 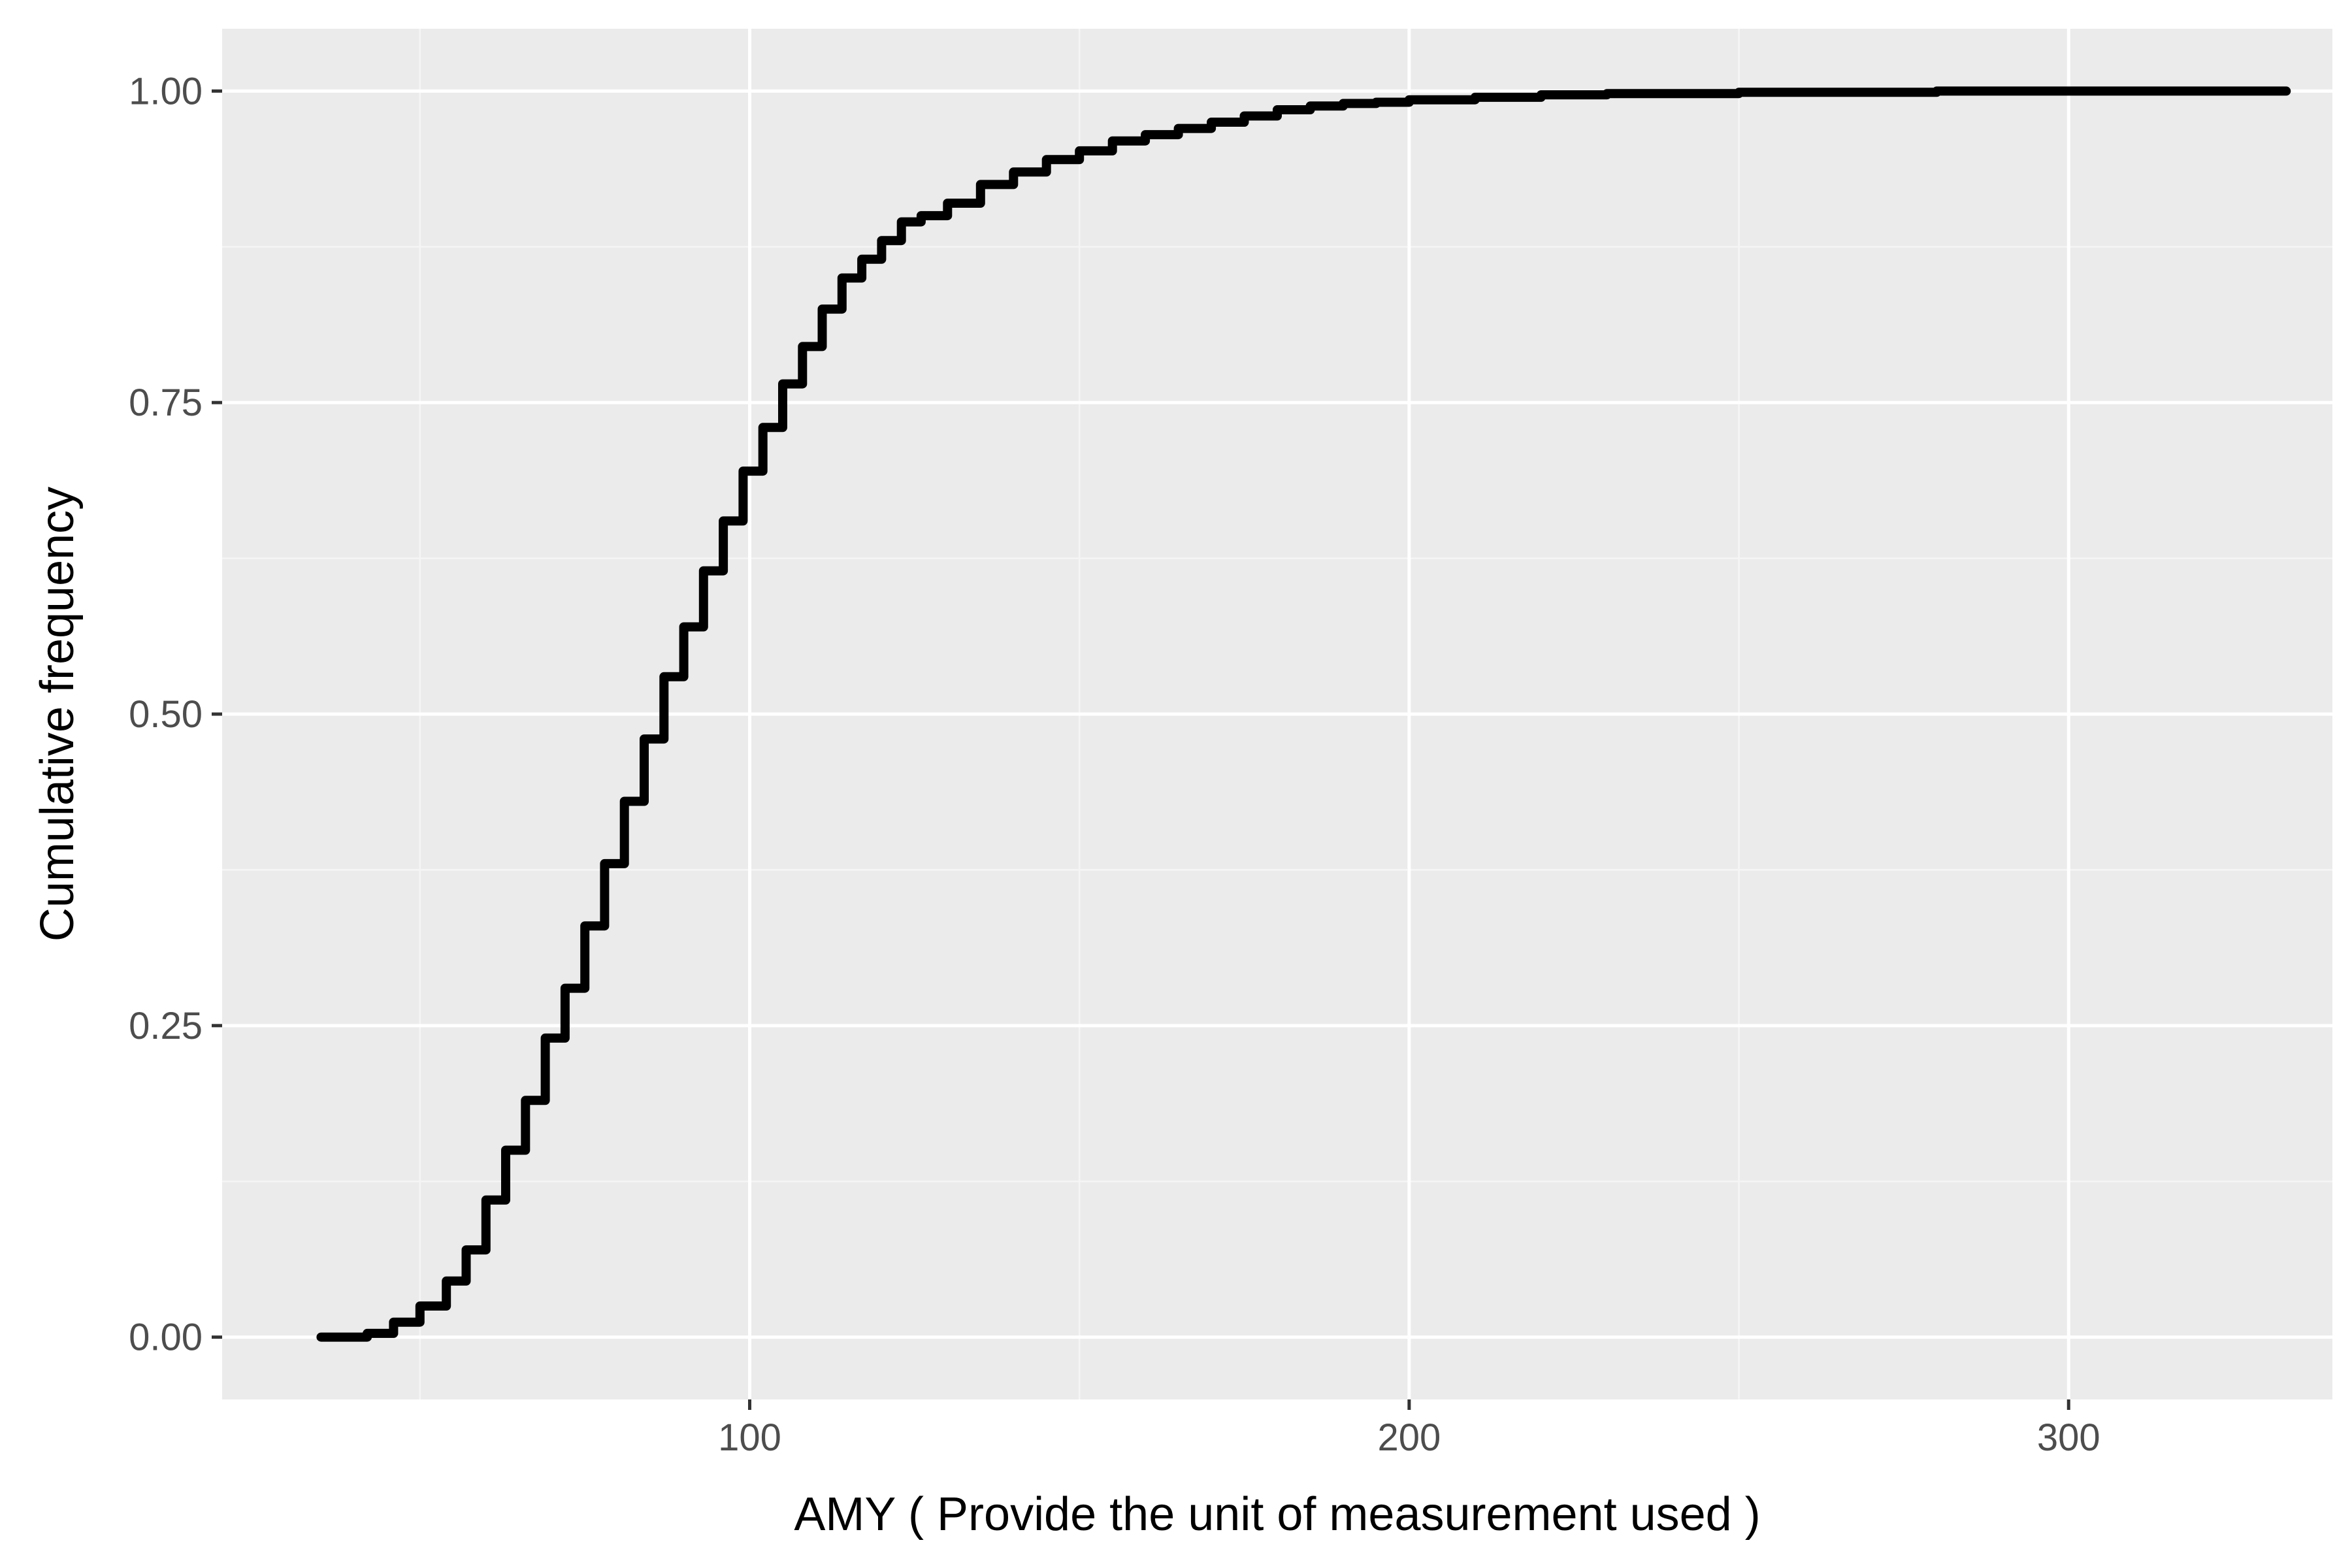 What do you see at coordinates (749, 1437) in the screenshot?
I see `x-tick-label: 100` at bounding box center [749, 1437].